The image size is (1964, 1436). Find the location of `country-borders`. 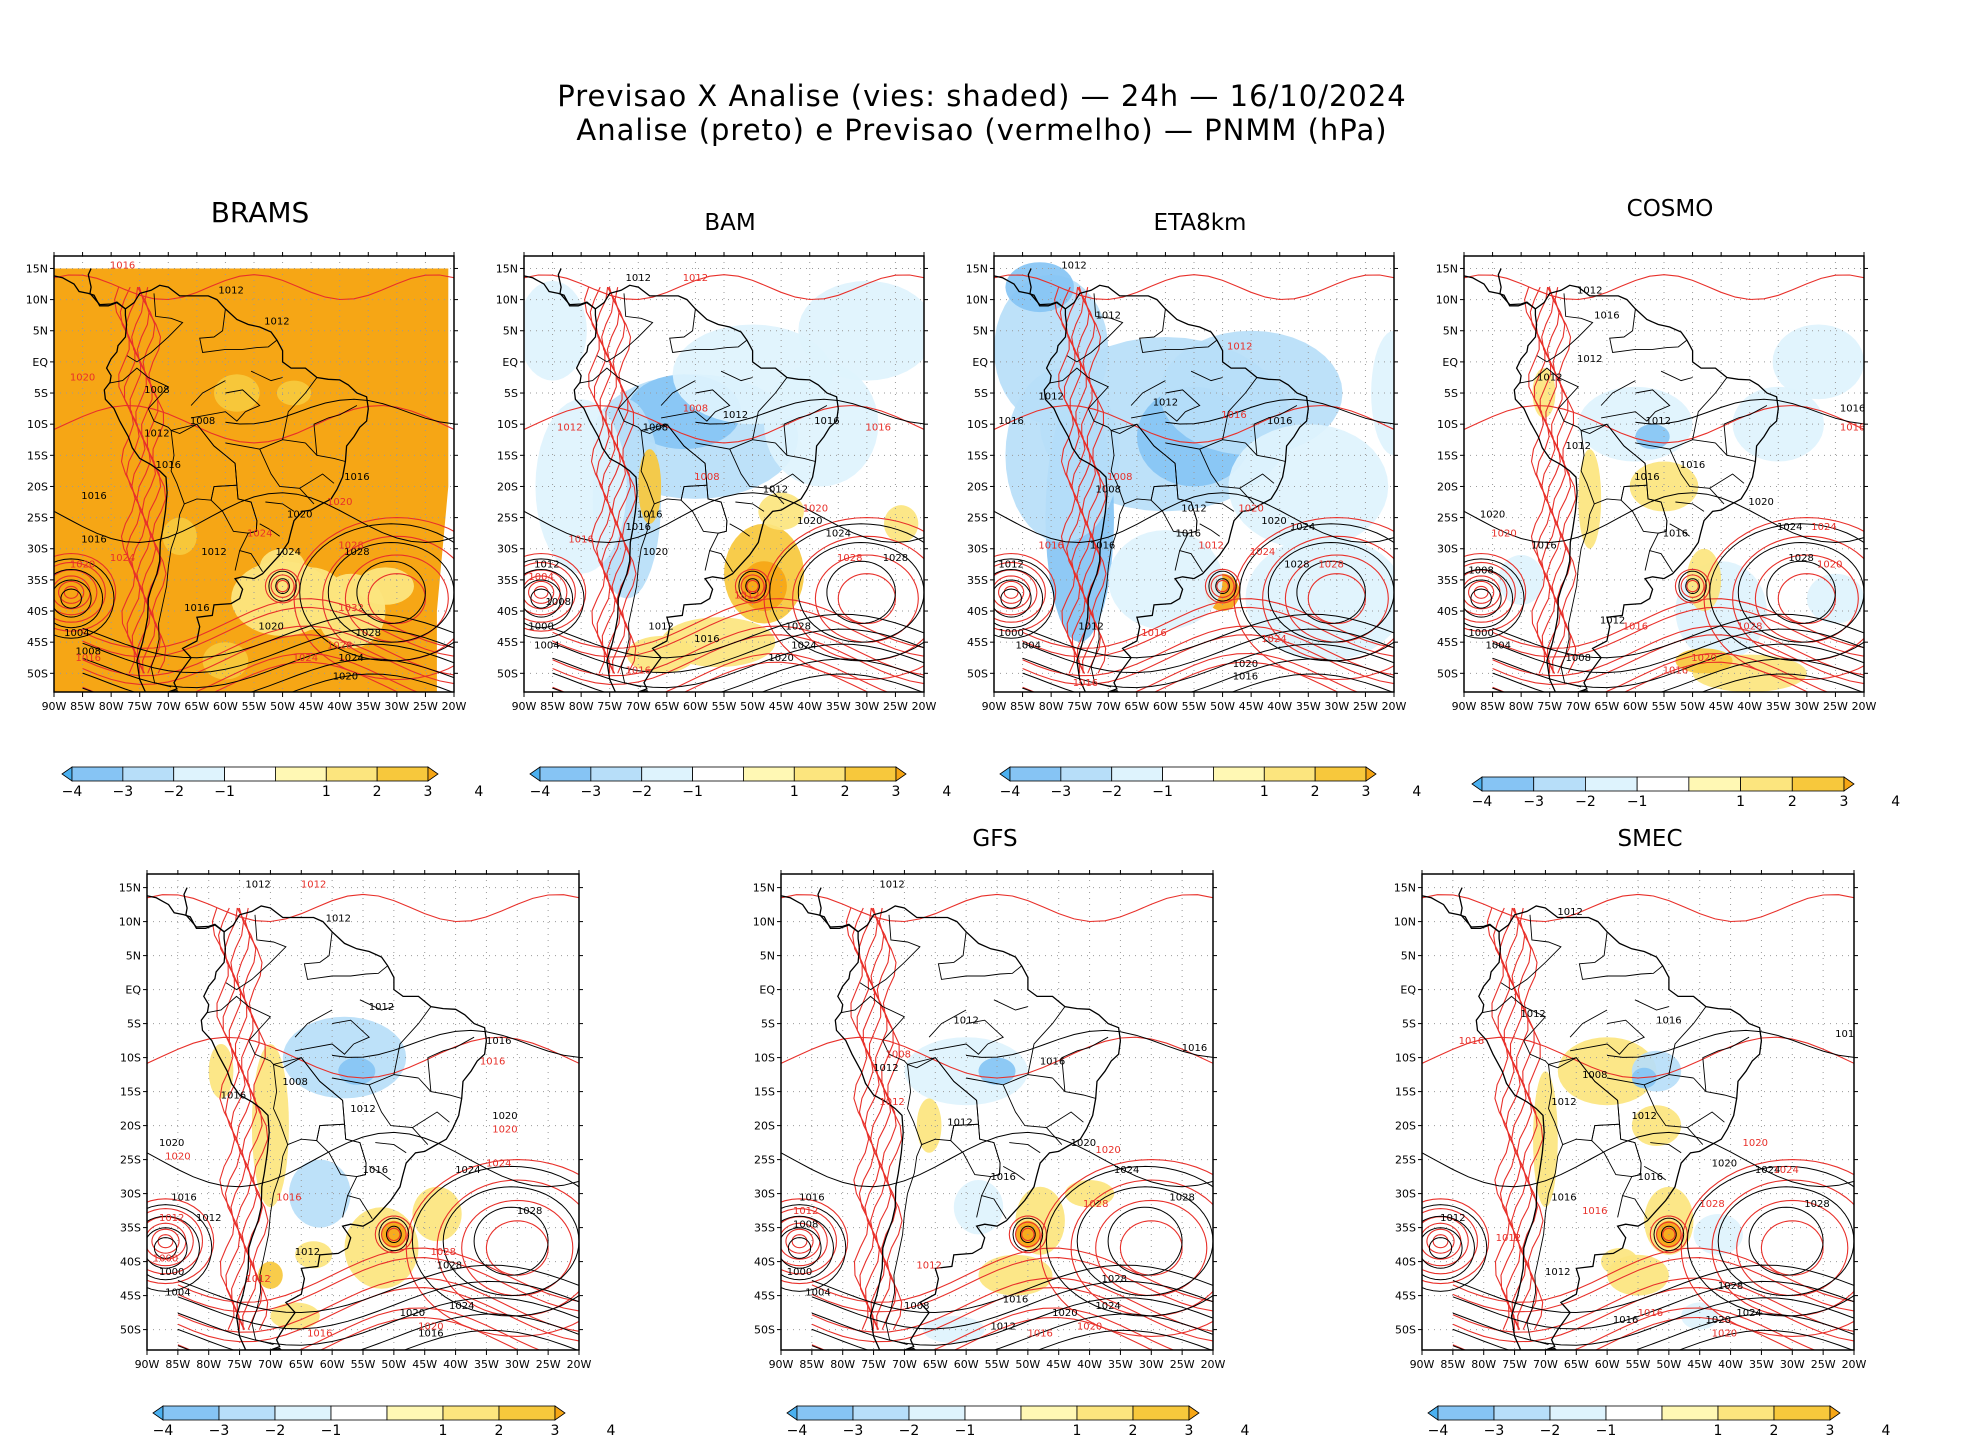

country-borders is located at coordinates (1615, 1130).